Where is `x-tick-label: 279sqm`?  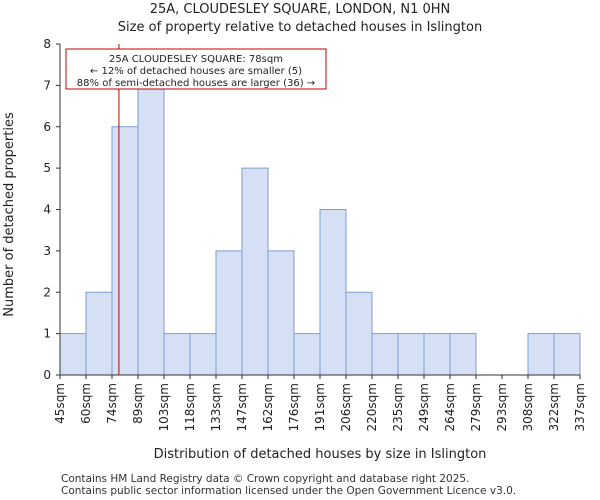 x-tick-label: 279sqm is located at coordinates (476, 407).